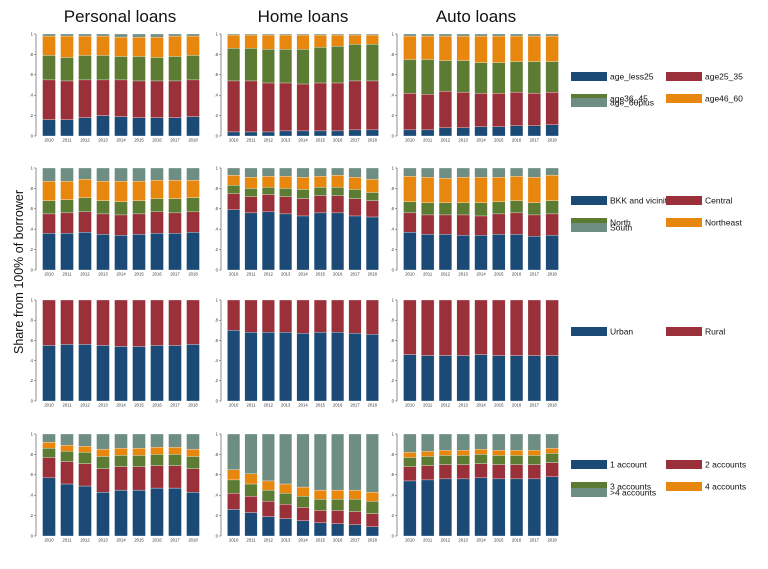 The height and width of the screenshot is (569, 768). I want to click on bar-segment-age-less25-2018, so click(372, 133).